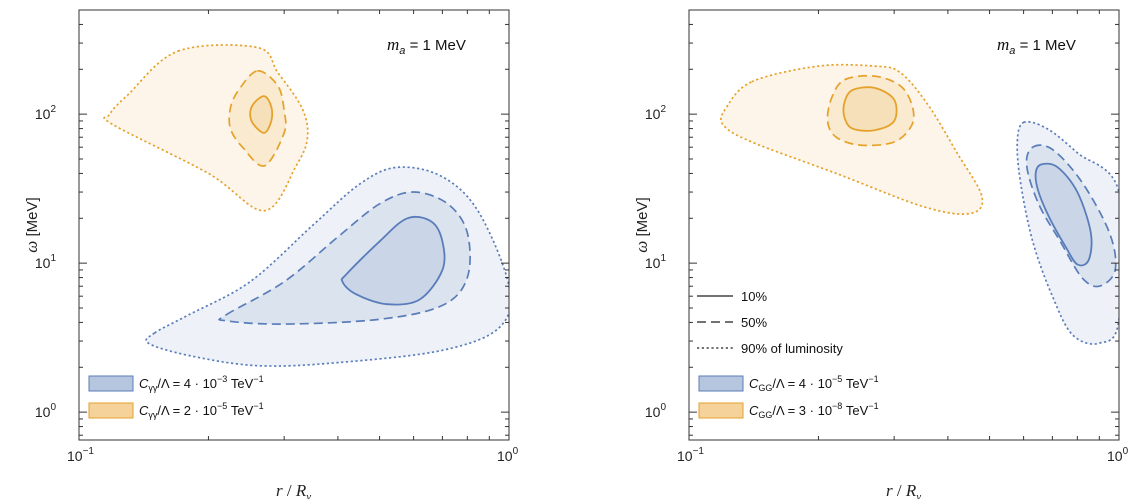 The height and width of the screenshot is (499, 1131). I want to click on blue-contour-fill-90pct, so click(1068, 233).